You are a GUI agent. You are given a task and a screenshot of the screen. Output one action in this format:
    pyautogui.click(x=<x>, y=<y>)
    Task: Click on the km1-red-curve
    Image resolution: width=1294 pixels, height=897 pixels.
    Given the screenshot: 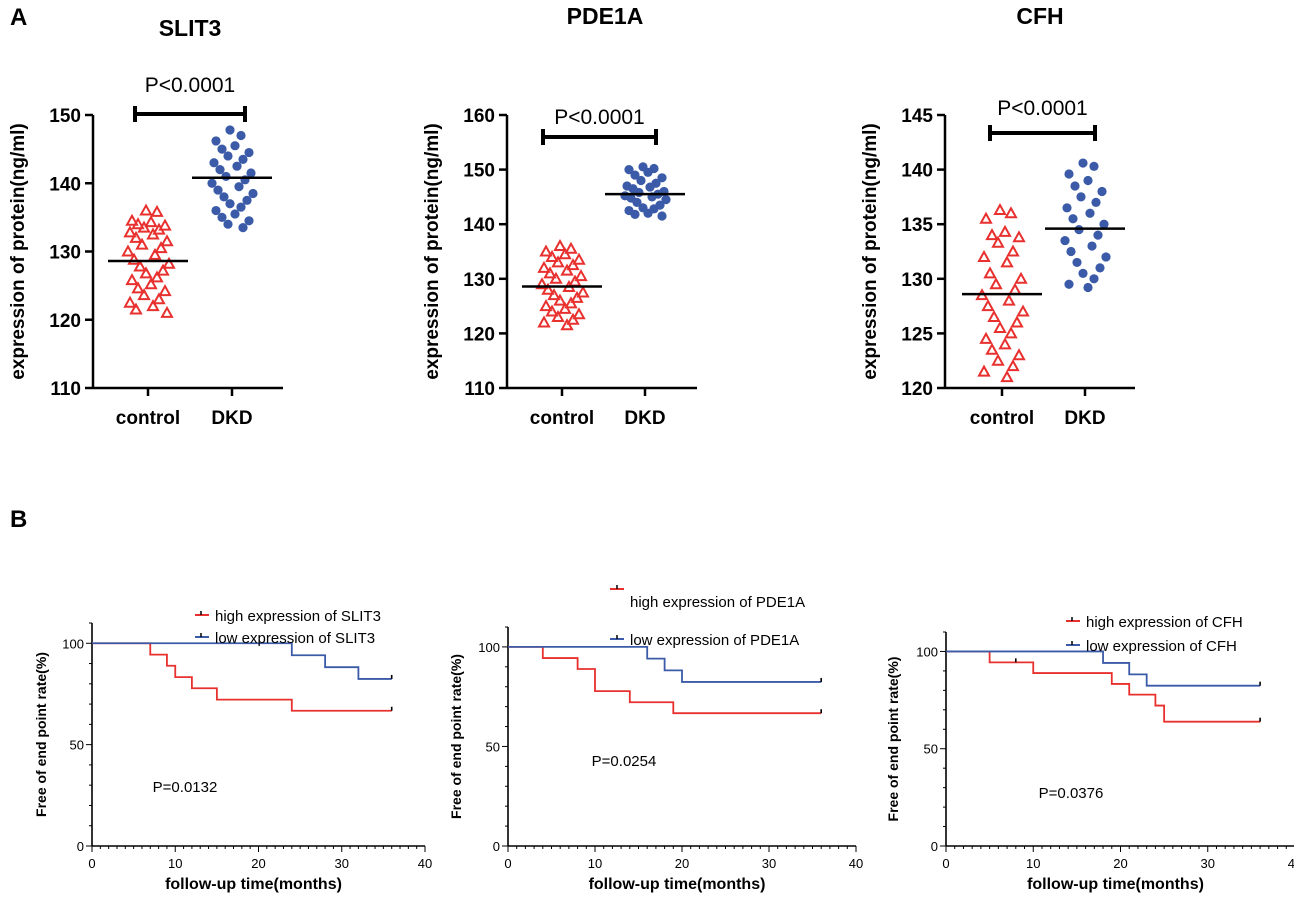 What is the action you would take?
    pyautogui.click(x=242, y=677)
    